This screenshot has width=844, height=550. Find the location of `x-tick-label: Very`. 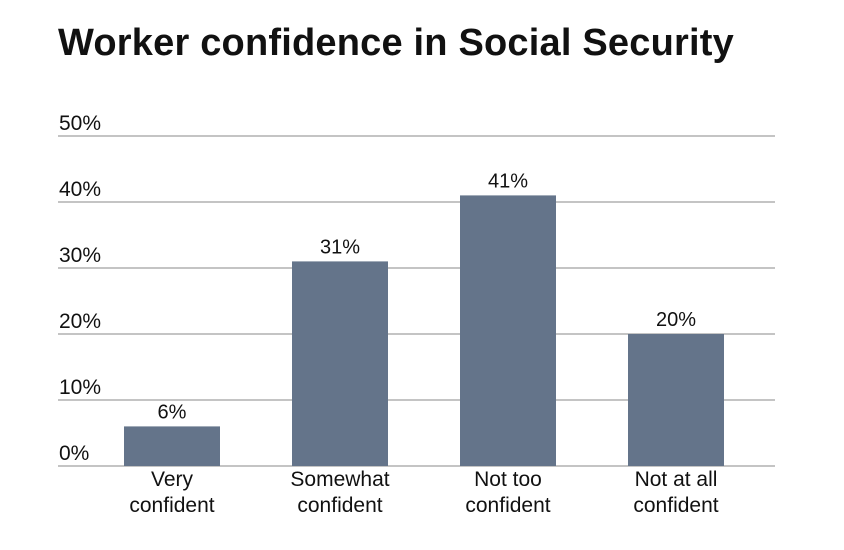

x-tick-label: Very is located at coordinates (172, 479).